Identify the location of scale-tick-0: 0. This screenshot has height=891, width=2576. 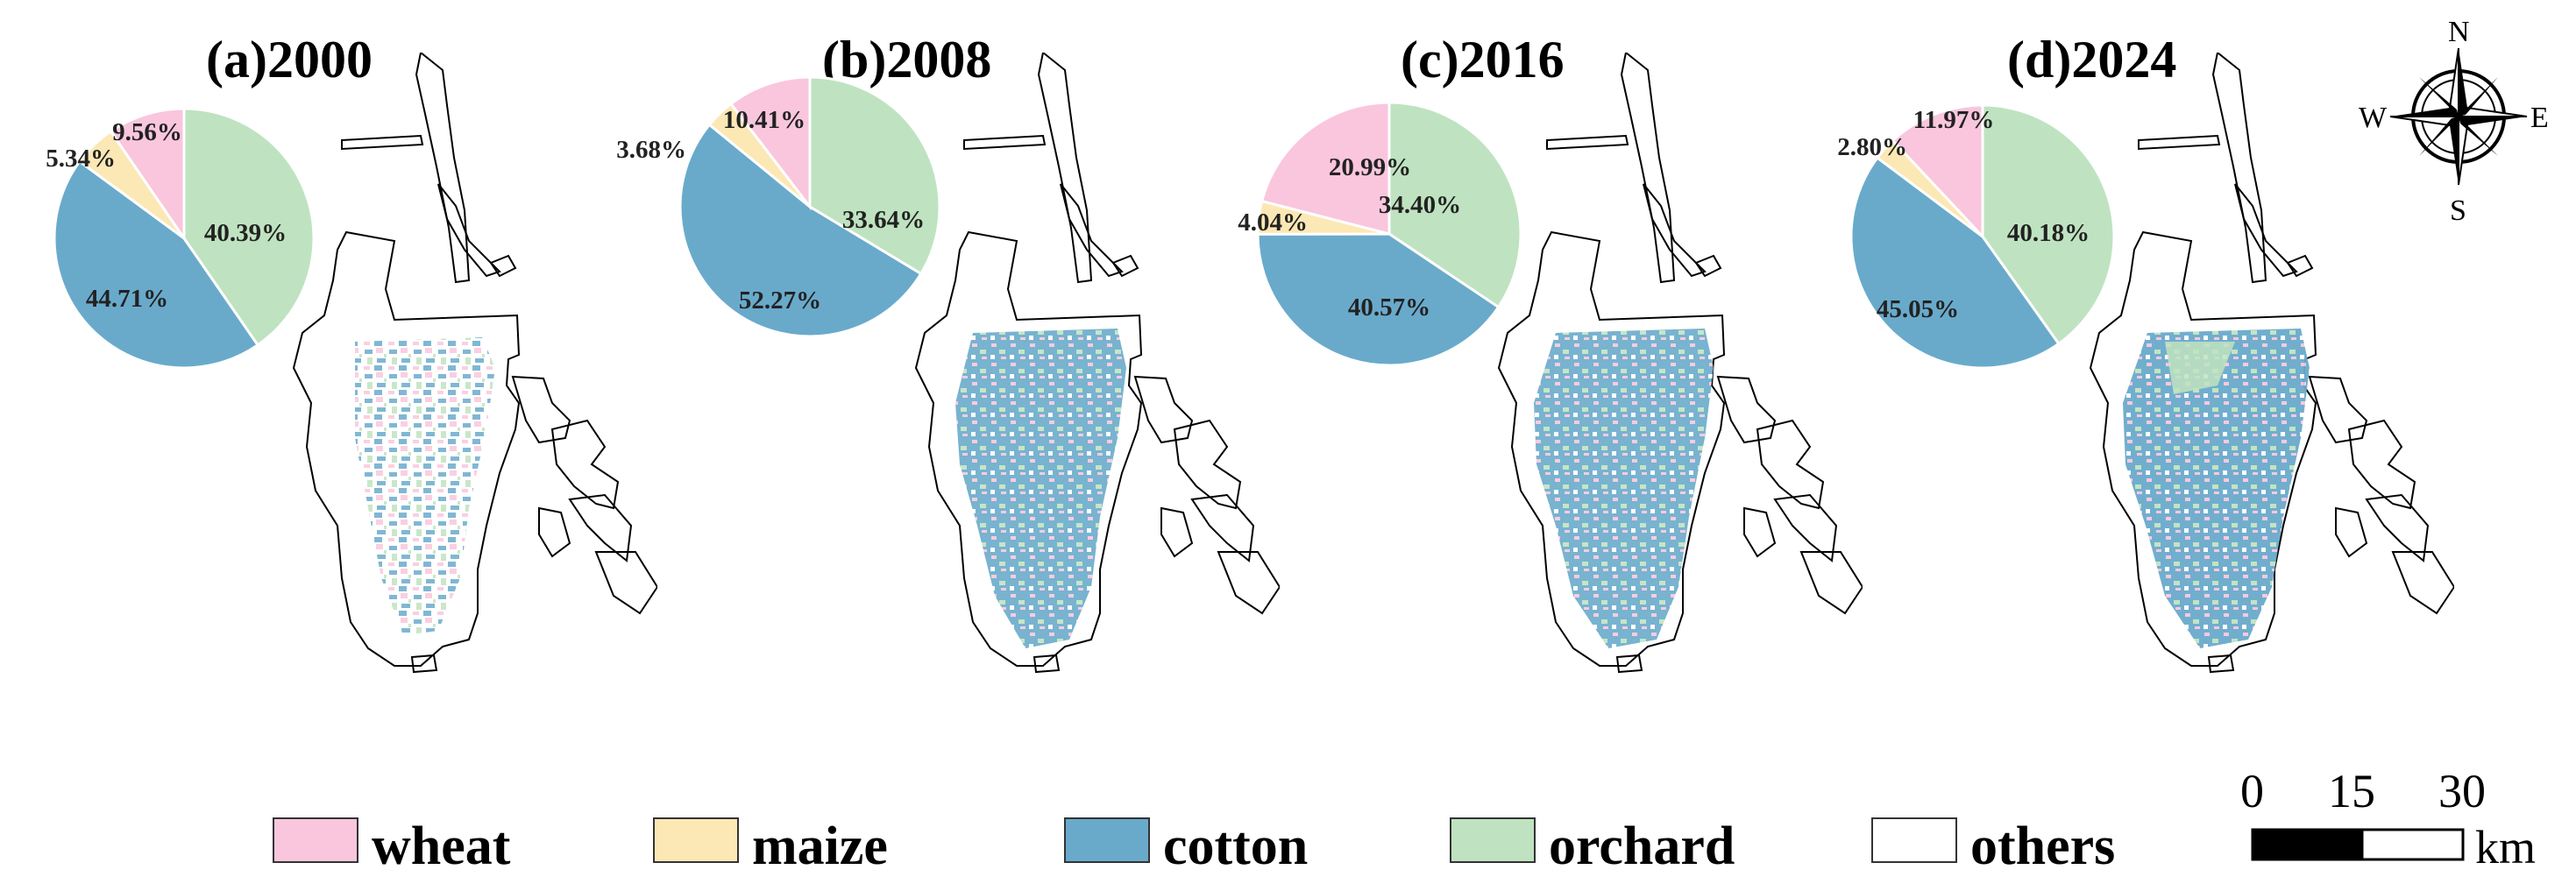
(2252, 791).